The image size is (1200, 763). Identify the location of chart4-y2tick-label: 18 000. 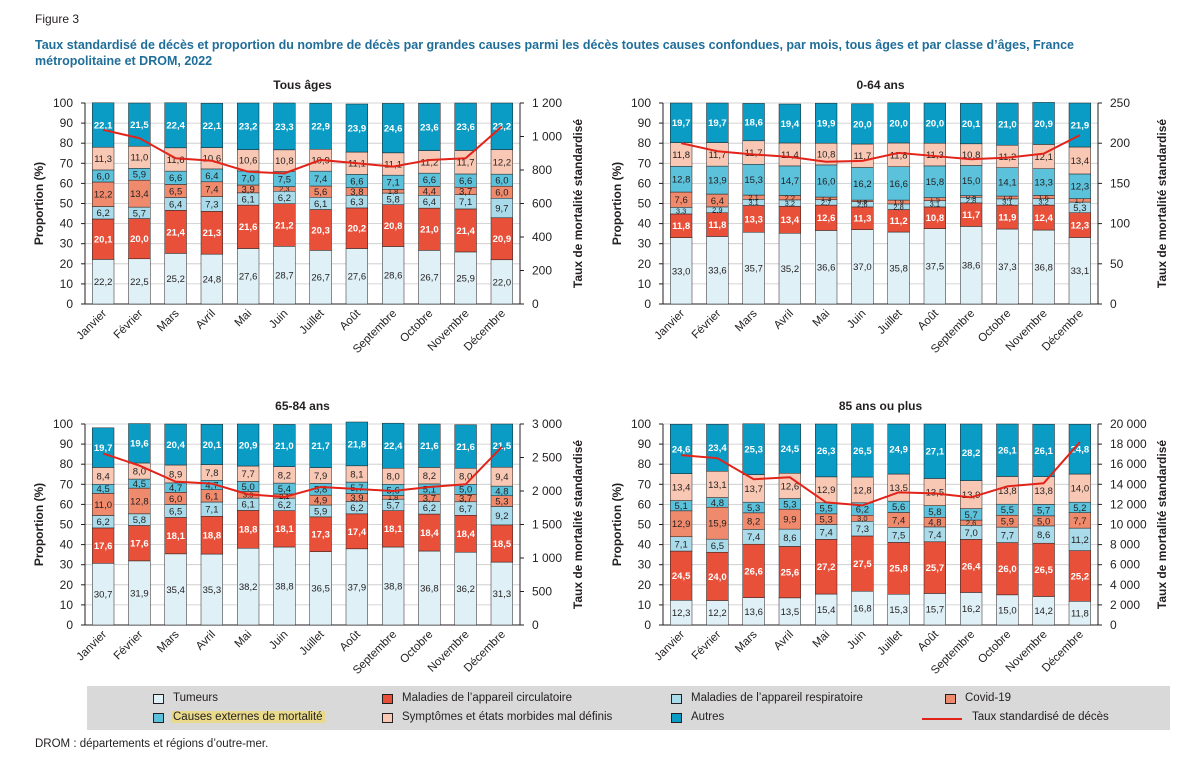
(1128, 444).